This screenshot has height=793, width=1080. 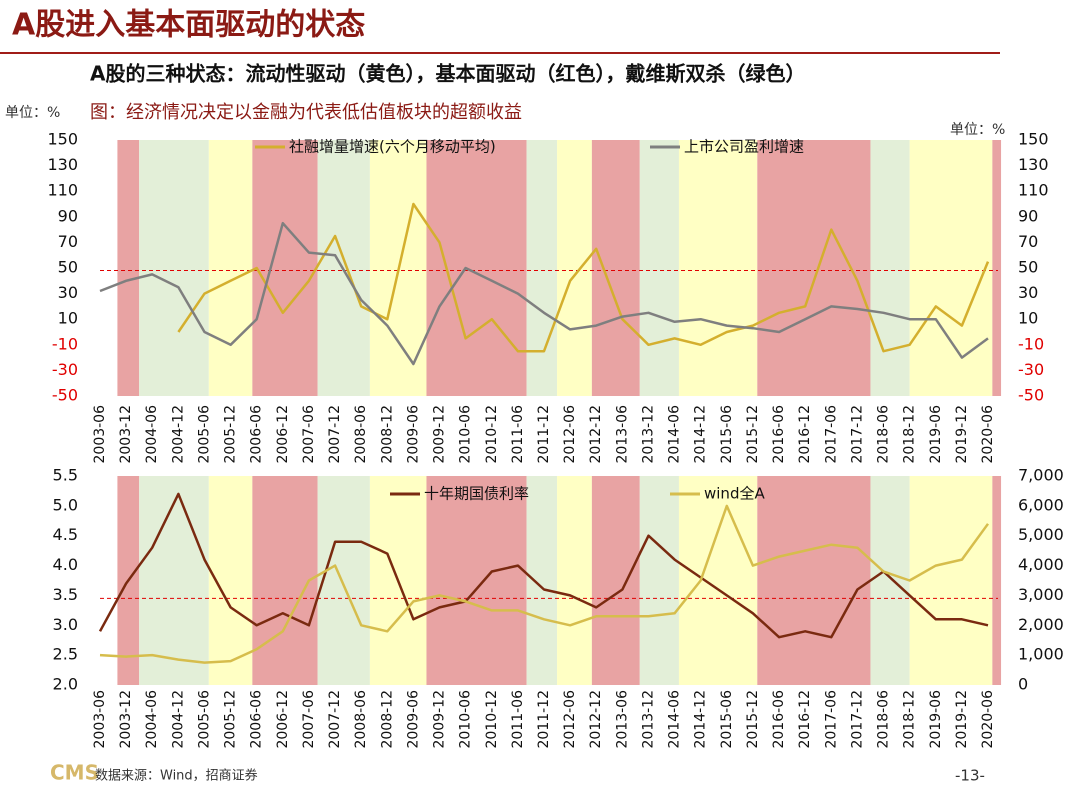 I want to click on y2-tick-label: 1,000, so click(x=1041, y=654).